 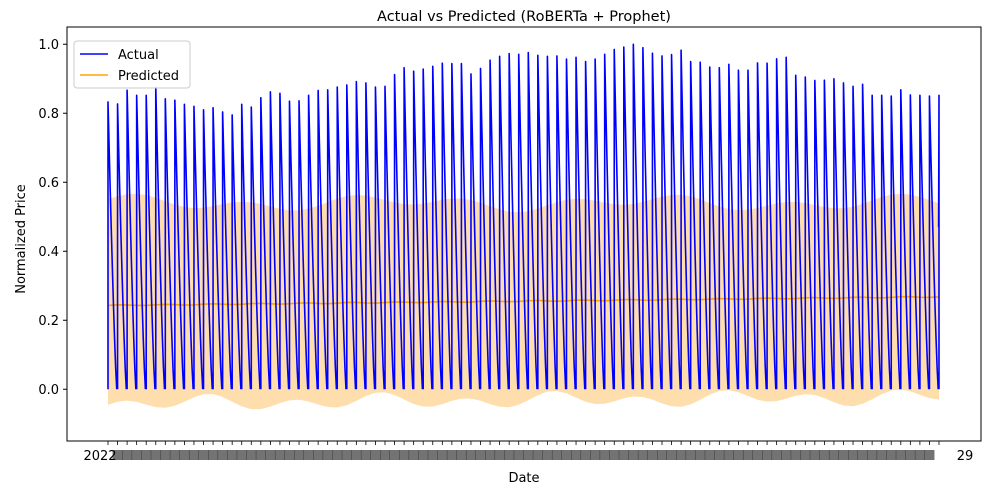 I want to click on x-tick-label-last: 29, so click(x=965, y=456).